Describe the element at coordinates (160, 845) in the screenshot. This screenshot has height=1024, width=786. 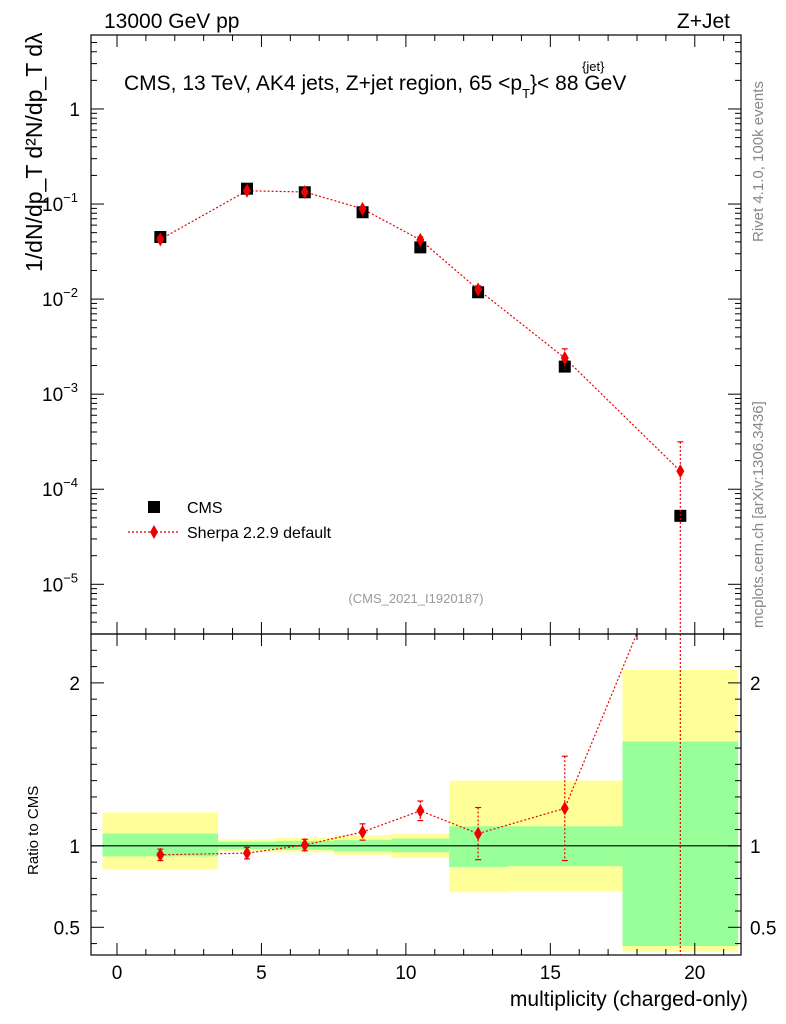
I see `ratio-band-inner` at that location.